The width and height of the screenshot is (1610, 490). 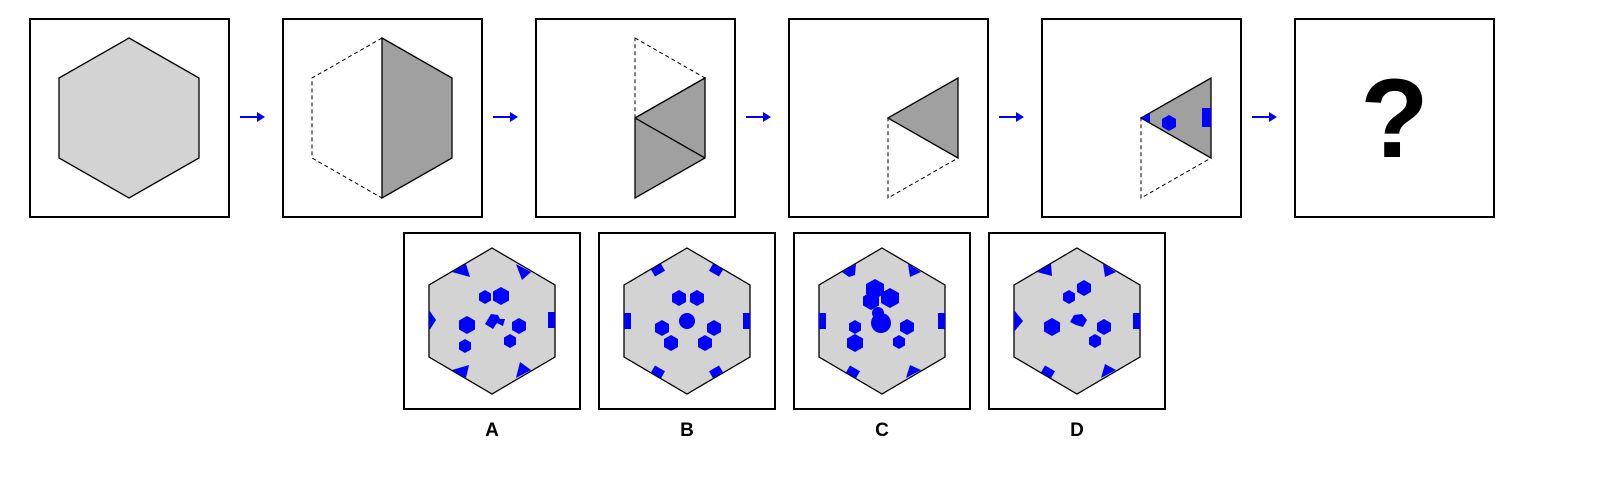 I want to click on question-mark: ?, so click(x=1394, y=118).